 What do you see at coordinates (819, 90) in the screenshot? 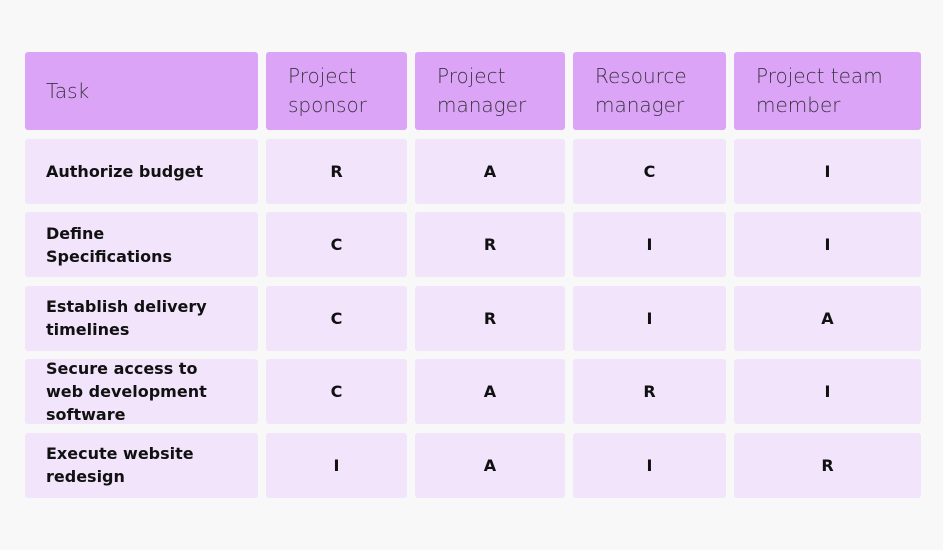
I see `header-cell-text: Project team member` at bounding box center [819, 90].